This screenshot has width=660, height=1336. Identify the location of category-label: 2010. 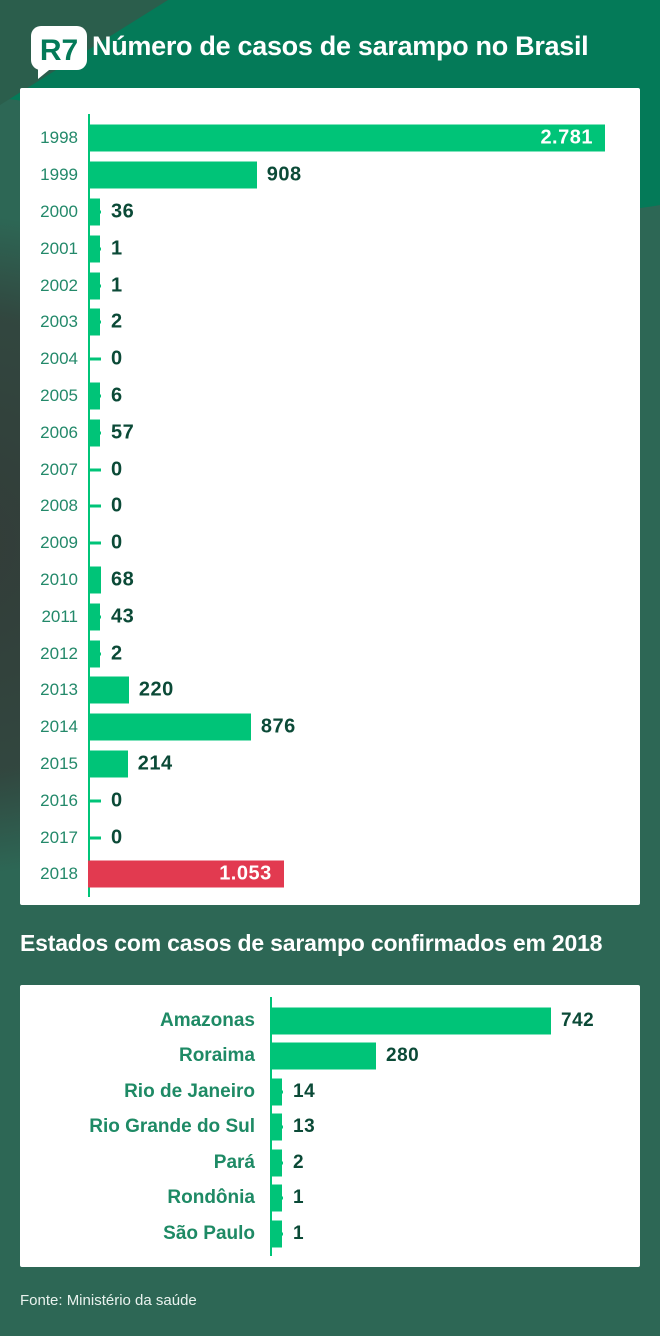
(59, 579).